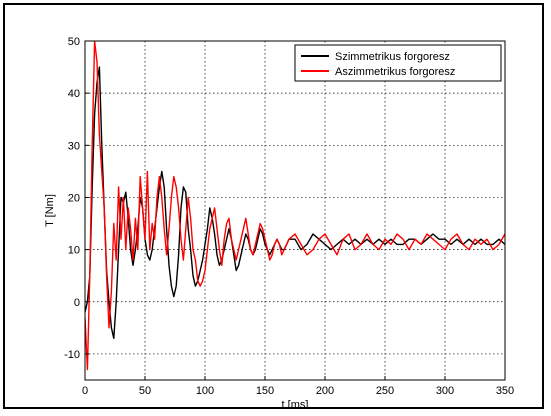  Describe the element at coordinates (265, 391) in the screenshot. I see `x-tick-label: 150` at that location.